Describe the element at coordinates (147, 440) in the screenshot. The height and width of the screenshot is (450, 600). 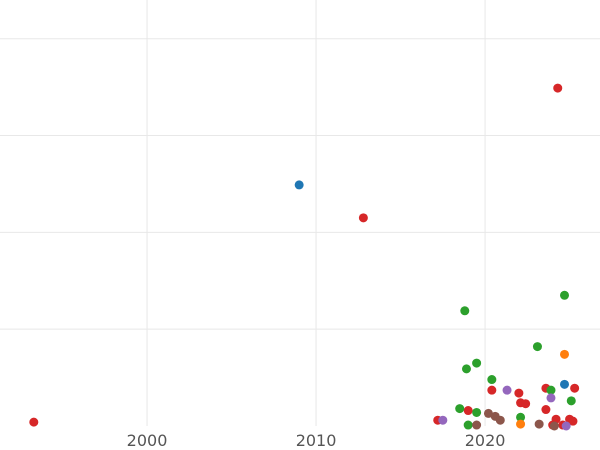
I see `x-tick-label-1: 2000` at that location.